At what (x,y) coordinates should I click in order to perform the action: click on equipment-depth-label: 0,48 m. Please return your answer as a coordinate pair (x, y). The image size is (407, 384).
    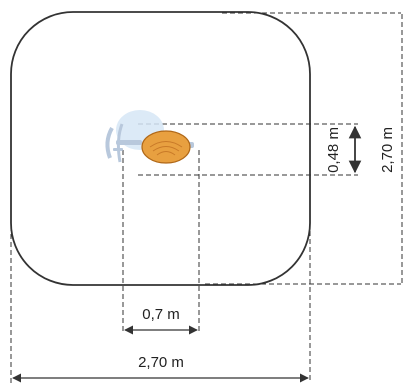
    Looking at the image, I should click on (333, 150).